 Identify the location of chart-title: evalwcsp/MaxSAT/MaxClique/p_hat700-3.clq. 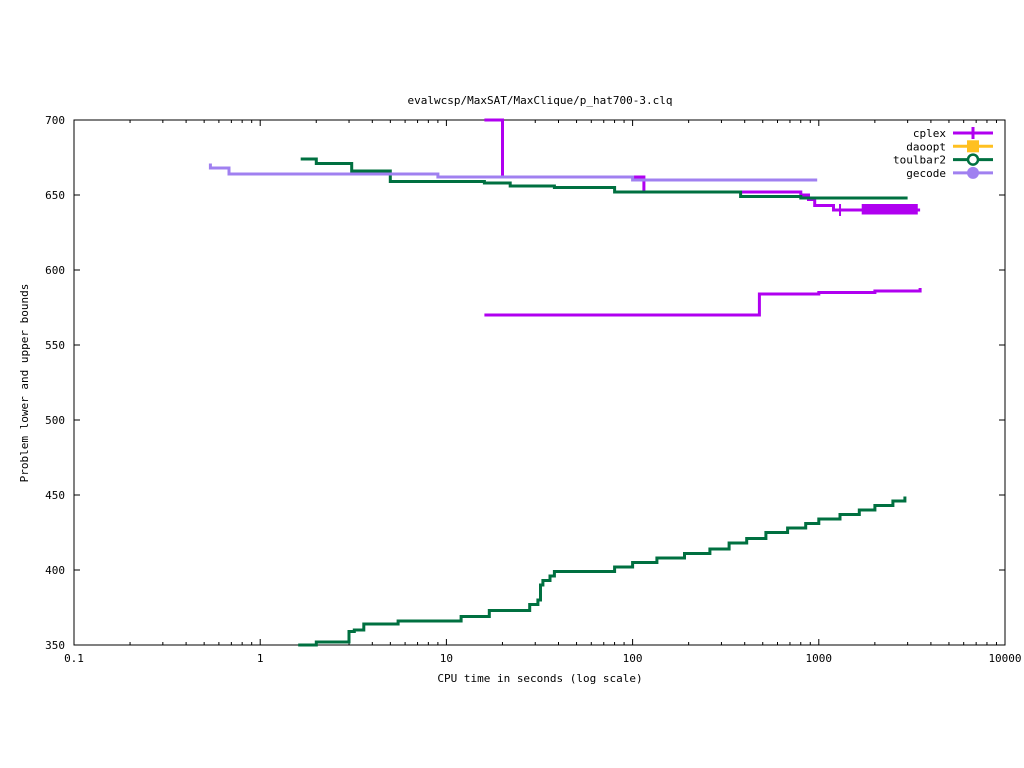
(540, 100).